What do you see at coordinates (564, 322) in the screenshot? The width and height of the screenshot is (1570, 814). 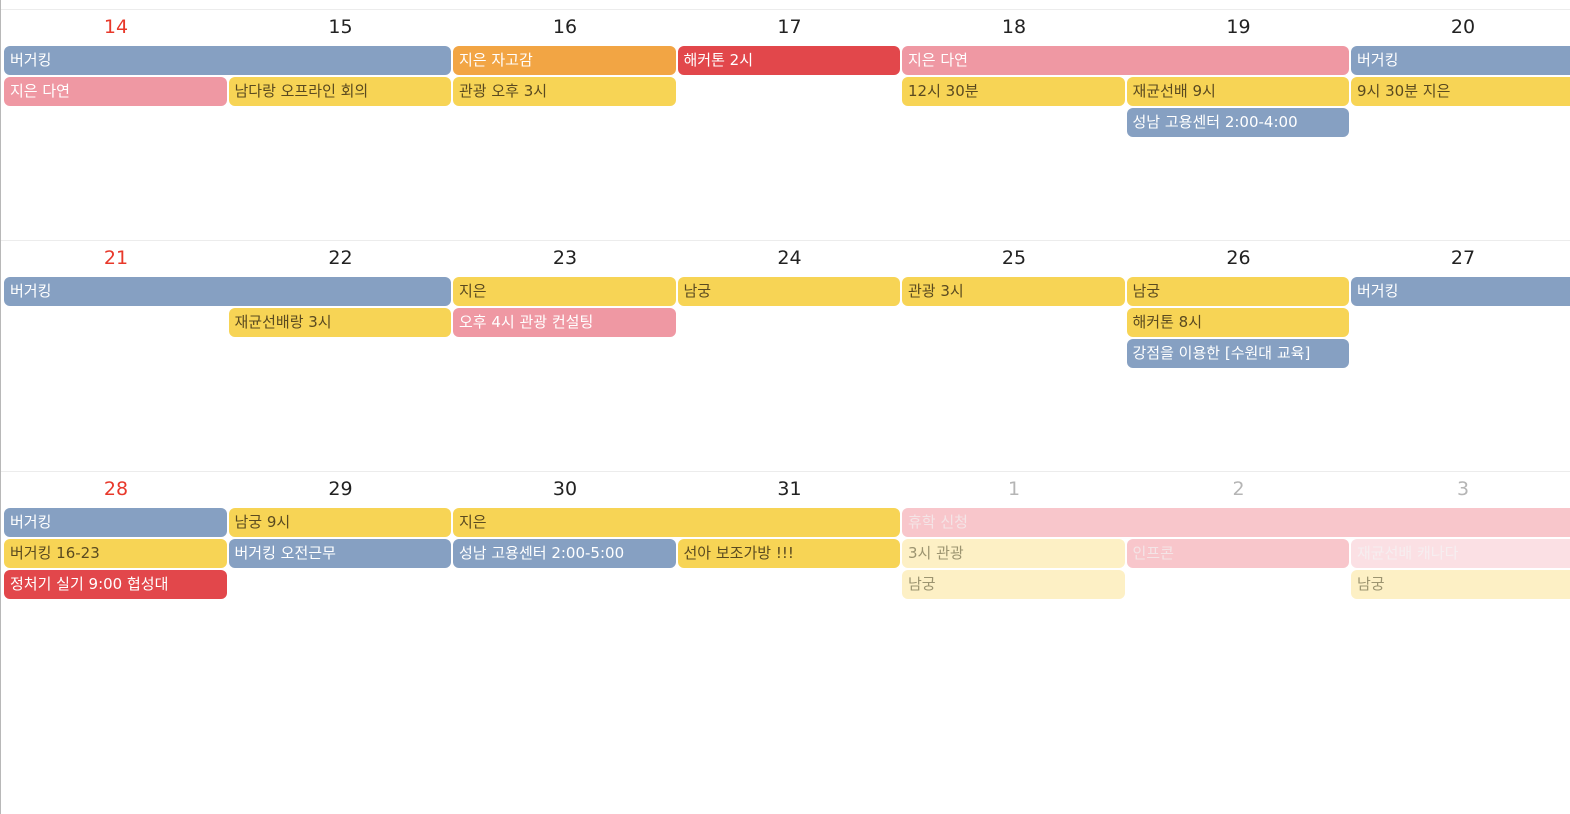 I see `calendar-event: 오후 4시 관광 컨설팅` at bounding box center [564, 322].